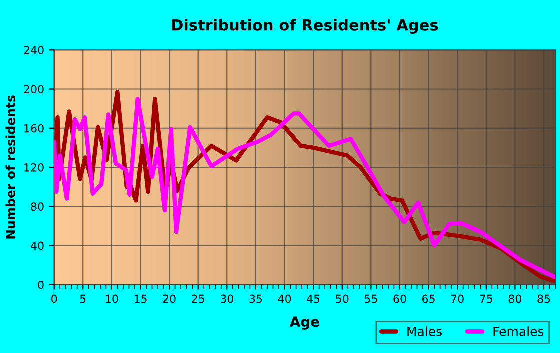  What do you see at coordinates (400, 299) in the screenshot?
I see `x-tick-label: 60` at bounding box center [400, 299].